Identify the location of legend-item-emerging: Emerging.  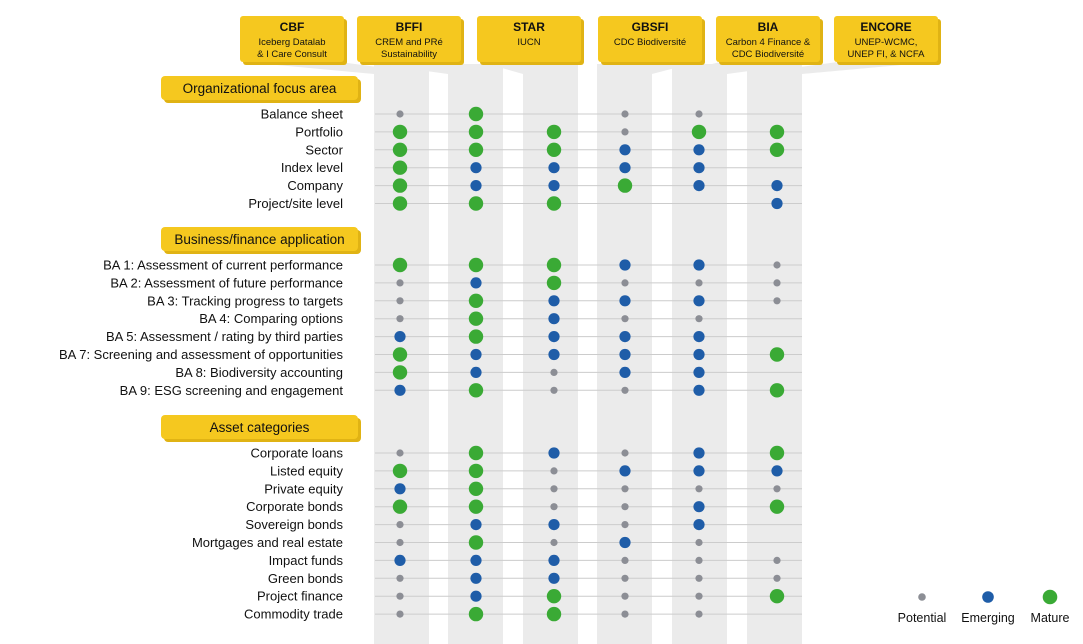
(988, 608).